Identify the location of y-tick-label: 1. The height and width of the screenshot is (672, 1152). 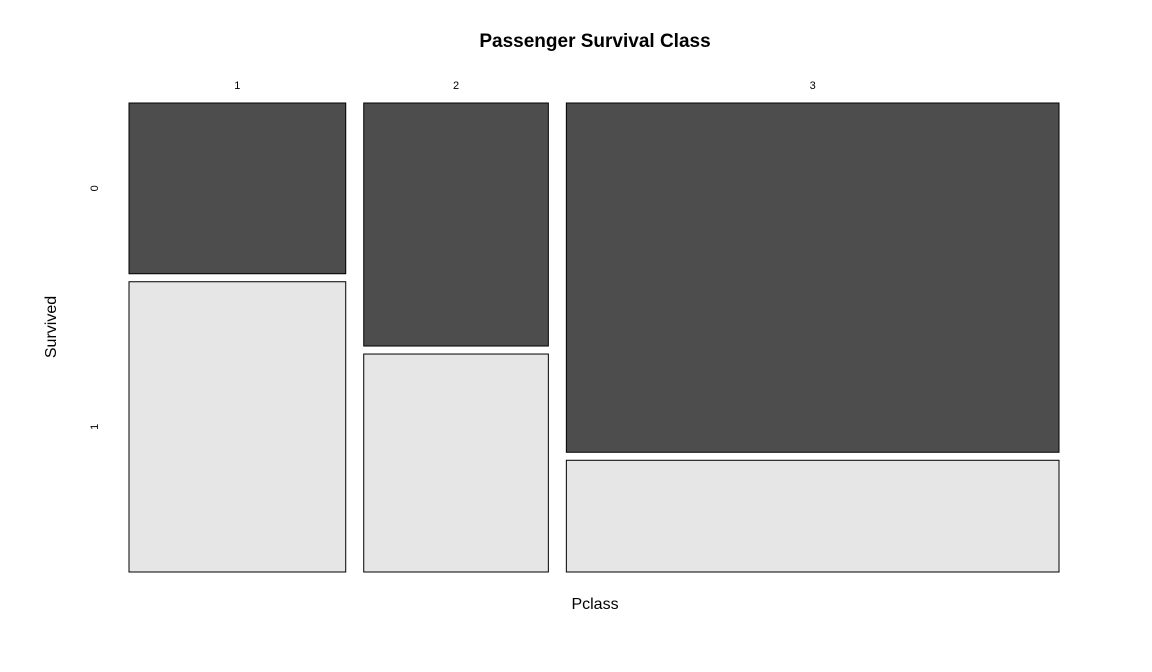
(95, 427).